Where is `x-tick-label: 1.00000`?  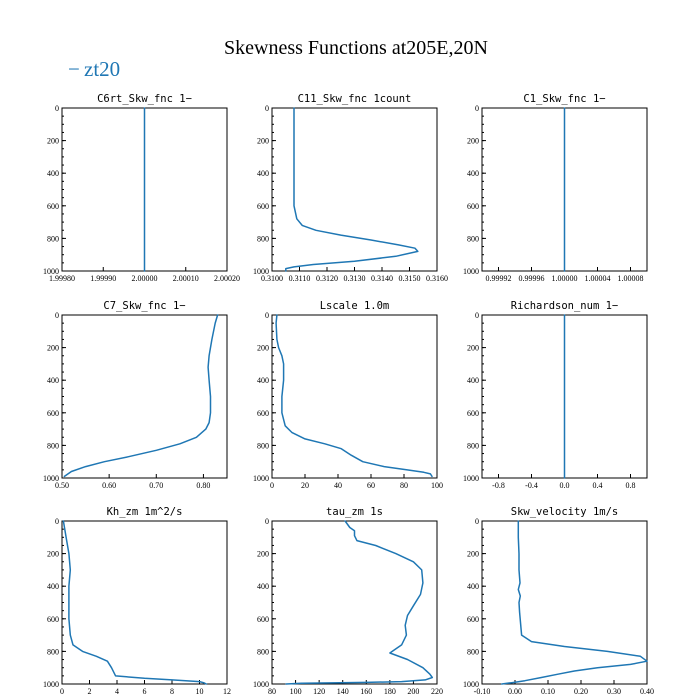 x-tick-label: 1.00000 is located at coordinates (565, 278).